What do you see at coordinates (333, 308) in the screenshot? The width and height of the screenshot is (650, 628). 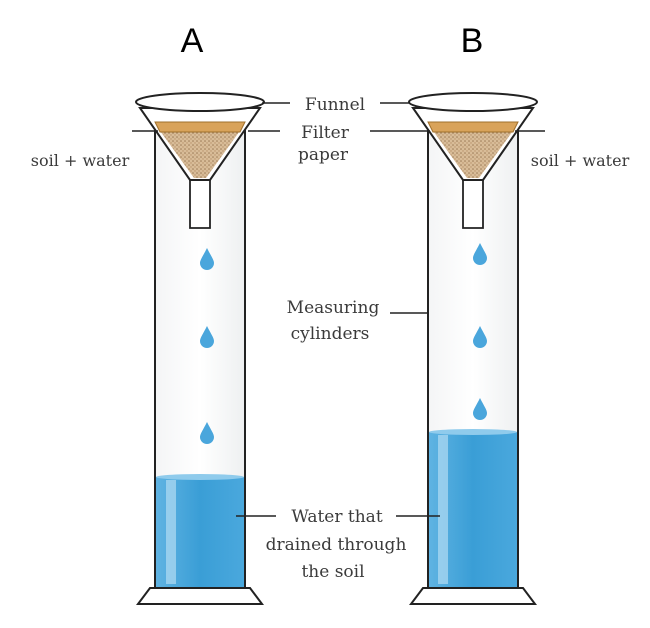 I see `measuring-label-line1: Measuring` at bounding box center [333, 308].